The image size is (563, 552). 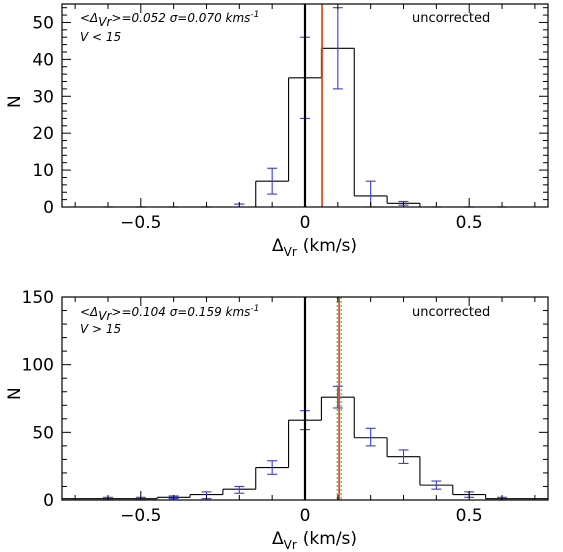 What do you see at coordinates (43, 171) in the screenshot?
I see `top-y-tick-label: 10` at bounding box center [43, 171].